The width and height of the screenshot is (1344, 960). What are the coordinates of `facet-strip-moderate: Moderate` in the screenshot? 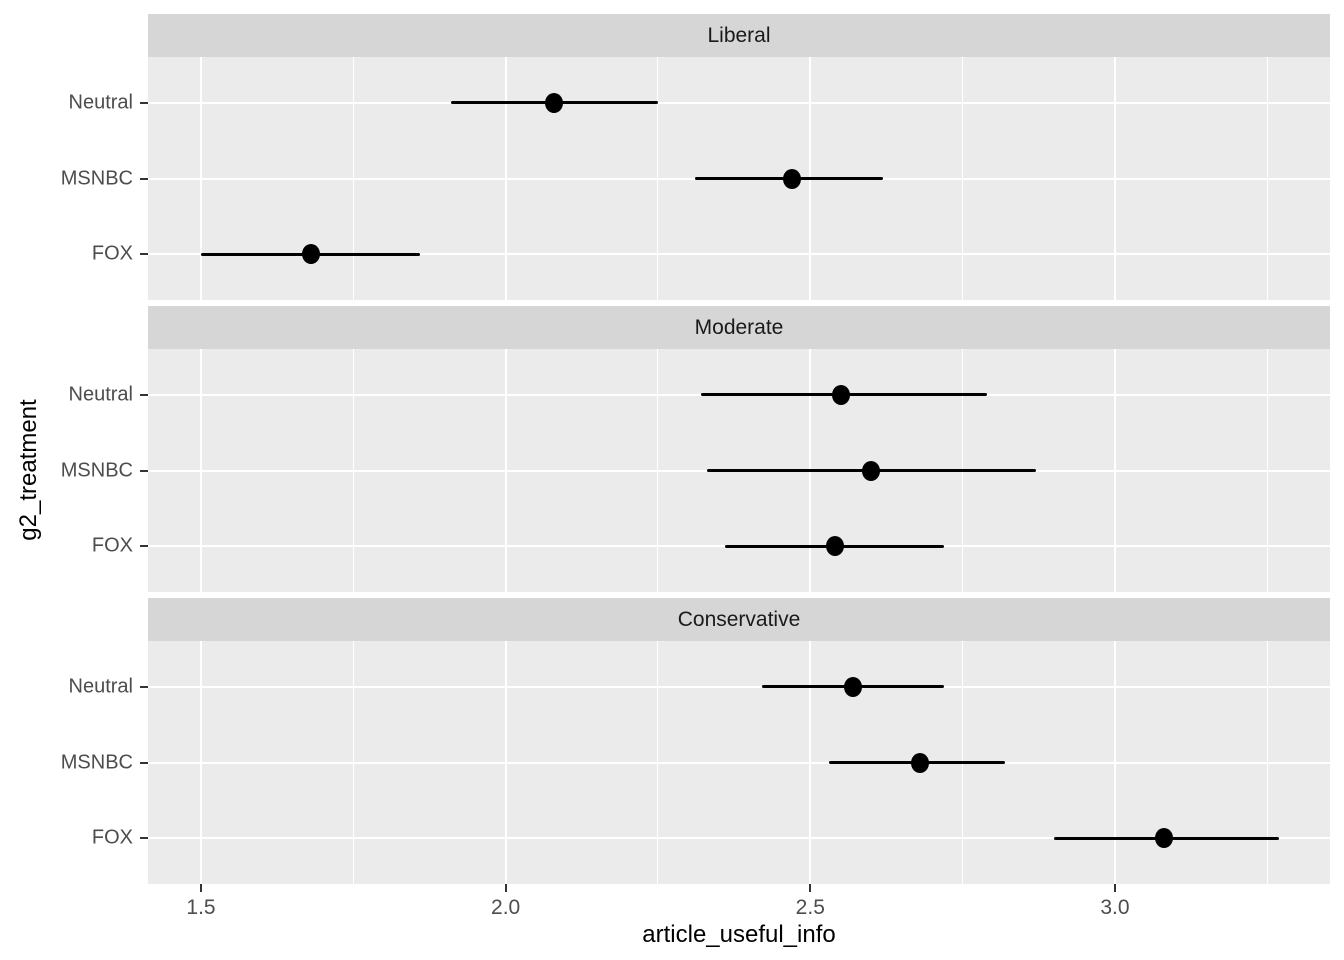 It's located at (739, 327).